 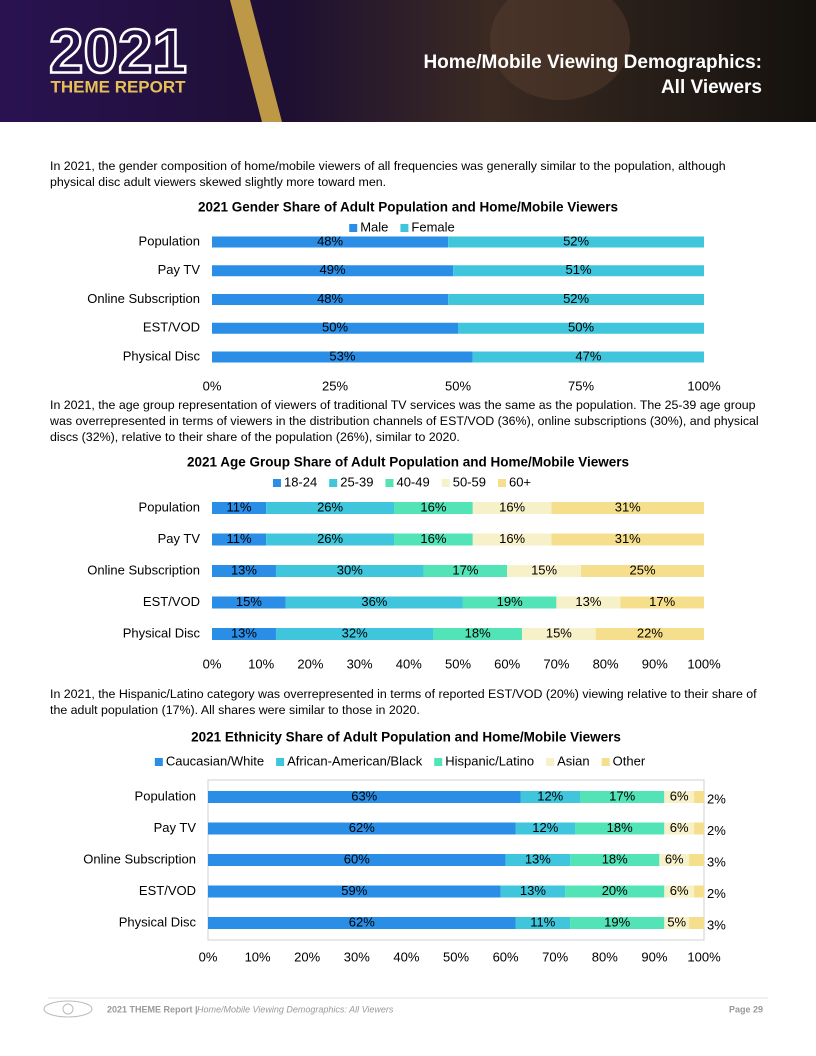 I want to click on header-banner, so click(x=408, y=61).